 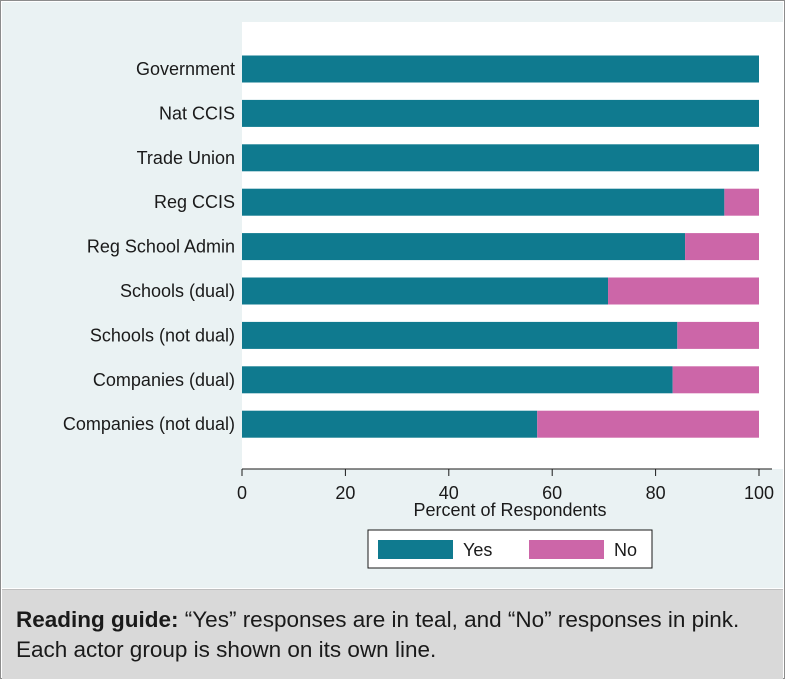 I want to click on legend: Yes No, so click(x=507, y=550).